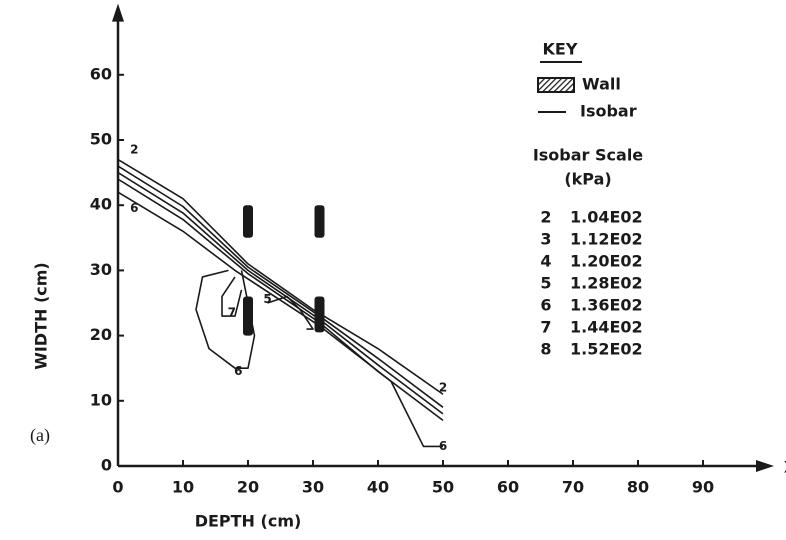  Describe the element at coordinates (560, 49) in the screenshot. I see `key-title: KEY` at that location.